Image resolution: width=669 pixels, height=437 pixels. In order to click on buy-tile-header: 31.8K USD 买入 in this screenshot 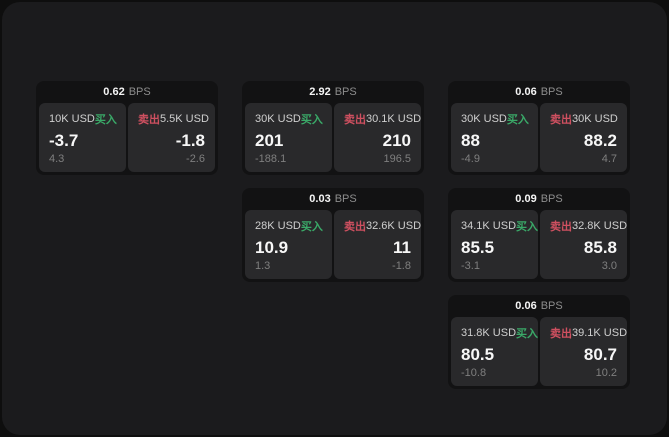, I will do `click(499, 333)`.